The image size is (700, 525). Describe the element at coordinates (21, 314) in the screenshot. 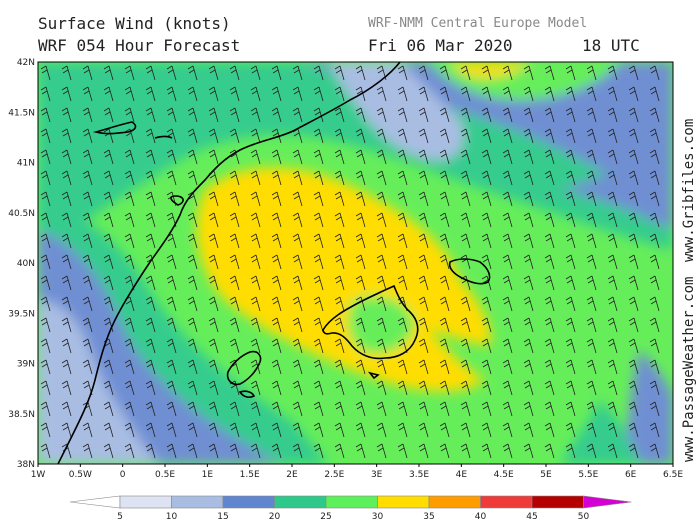

I see `latitude-tick-label: 39.5N` at that location.